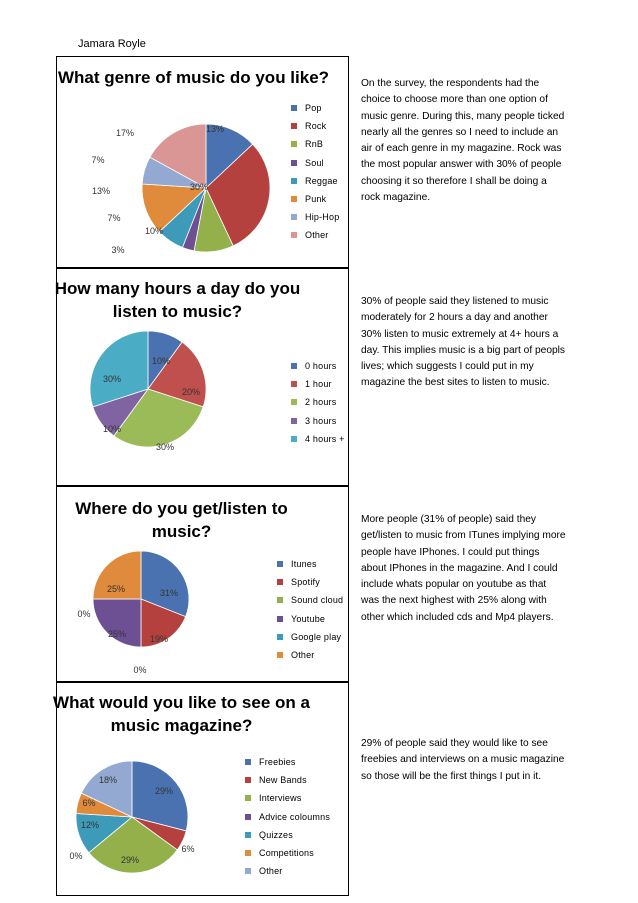  Describe the element at coordinates (193, 77) in the screenshot. I see `chart-title: What genre of music do you like?` at that location.